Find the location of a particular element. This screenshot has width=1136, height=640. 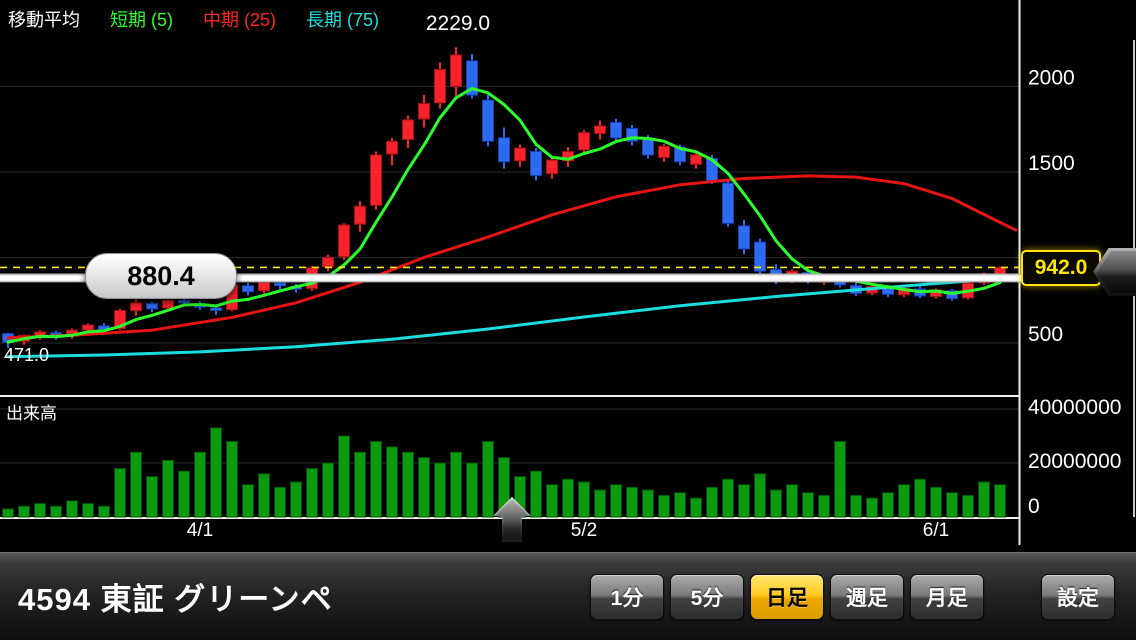

price-axis-label: 500 is located at coordinates (1045, 334).